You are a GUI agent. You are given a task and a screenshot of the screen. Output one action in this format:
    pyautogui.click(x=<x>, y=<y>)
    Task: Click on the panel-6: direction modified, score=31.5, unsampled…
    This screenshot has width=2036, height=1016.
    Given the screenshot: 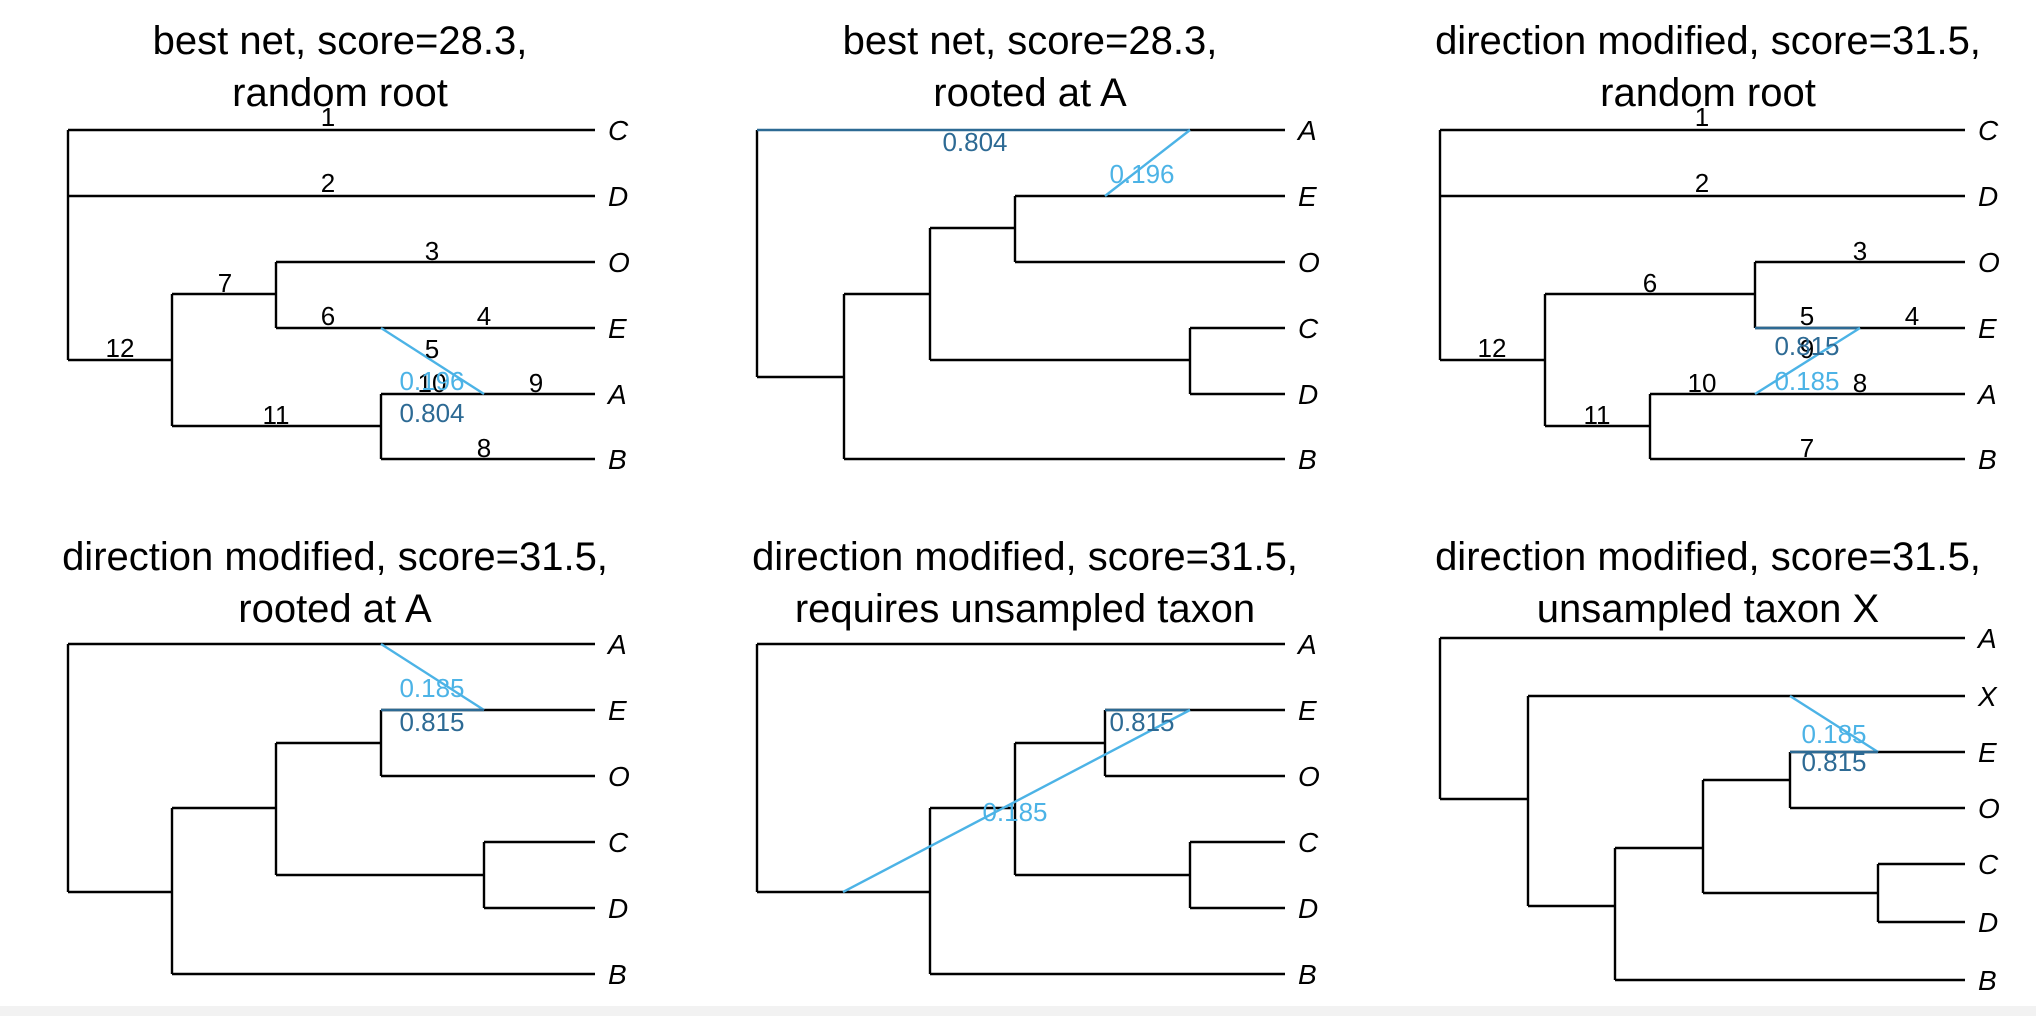 What is the action you would take?
    pyautogui.click(x=1717, y=765)
    